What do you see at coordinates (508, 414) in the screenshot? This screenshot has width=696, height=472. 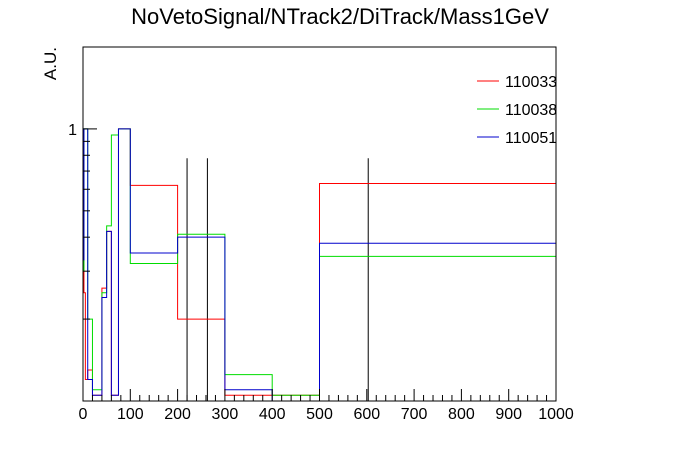 I see `x-tick-label-900: 900` at bounding box center [508, 414].